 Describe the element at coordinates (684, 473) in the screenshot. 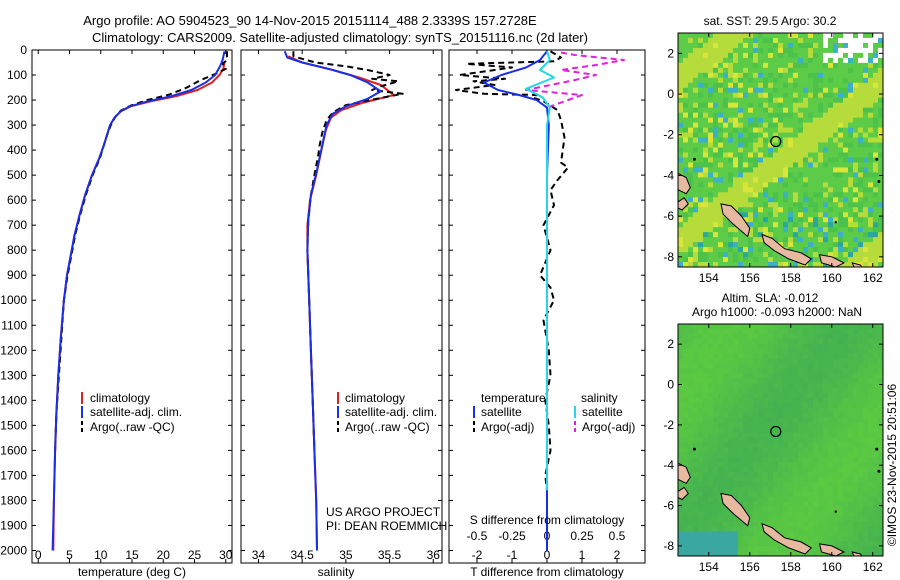

I see `island-new-ireland` at that location.